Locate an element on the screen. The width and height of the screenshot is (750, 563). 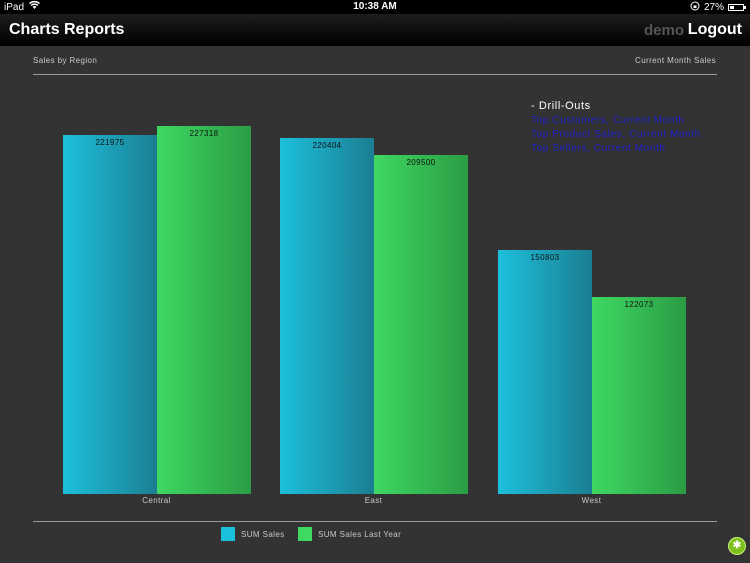
legend-label-last-year: SUM Sales Last Year is located at coordinates (360, 534).